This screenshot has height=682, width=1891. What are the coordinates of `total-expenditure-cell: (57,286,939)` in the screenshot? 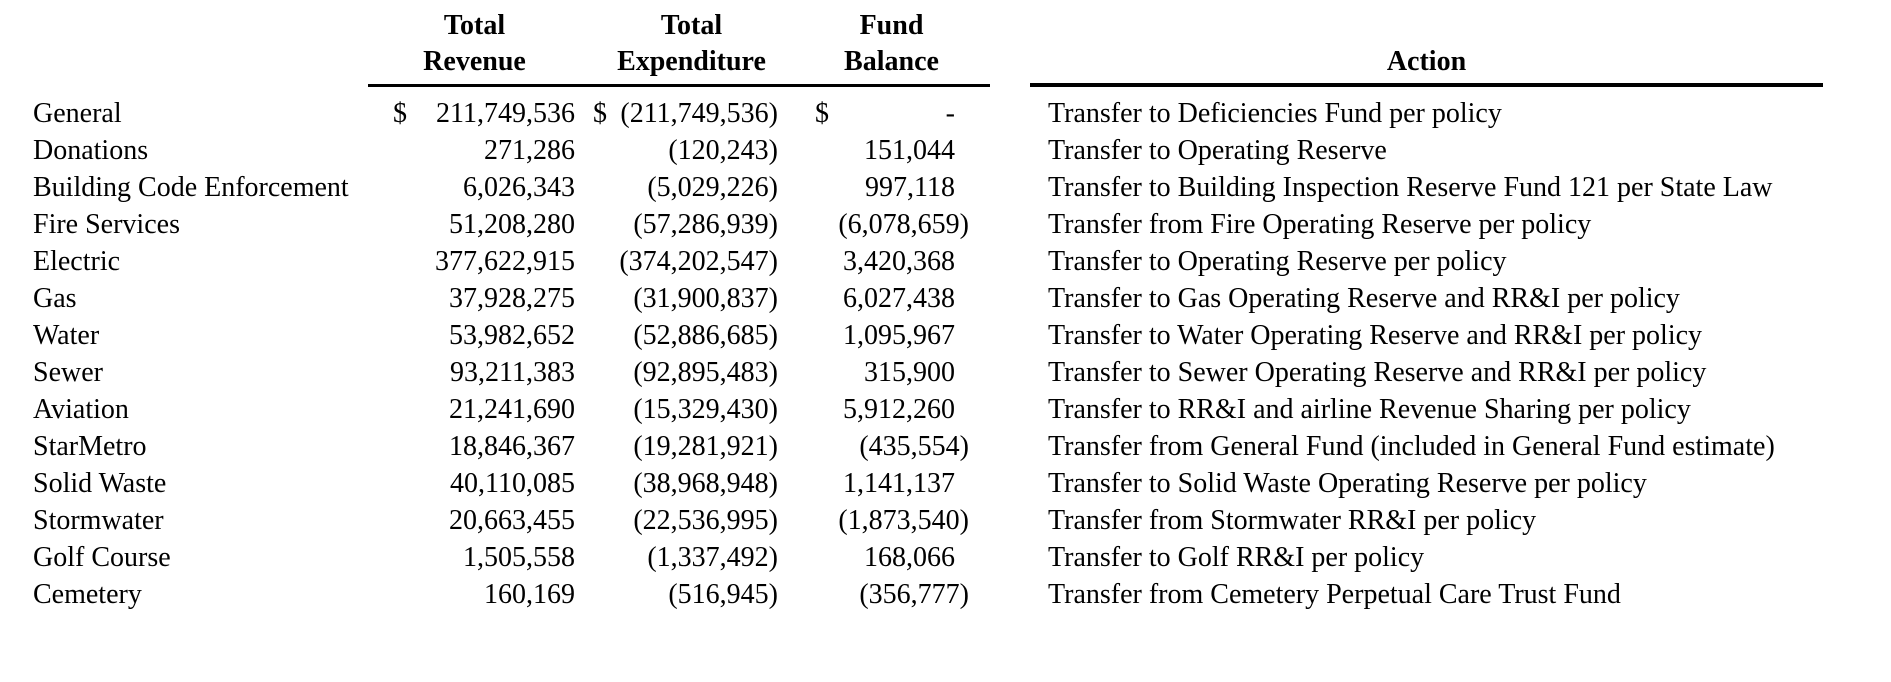 It's located at (681, 224).